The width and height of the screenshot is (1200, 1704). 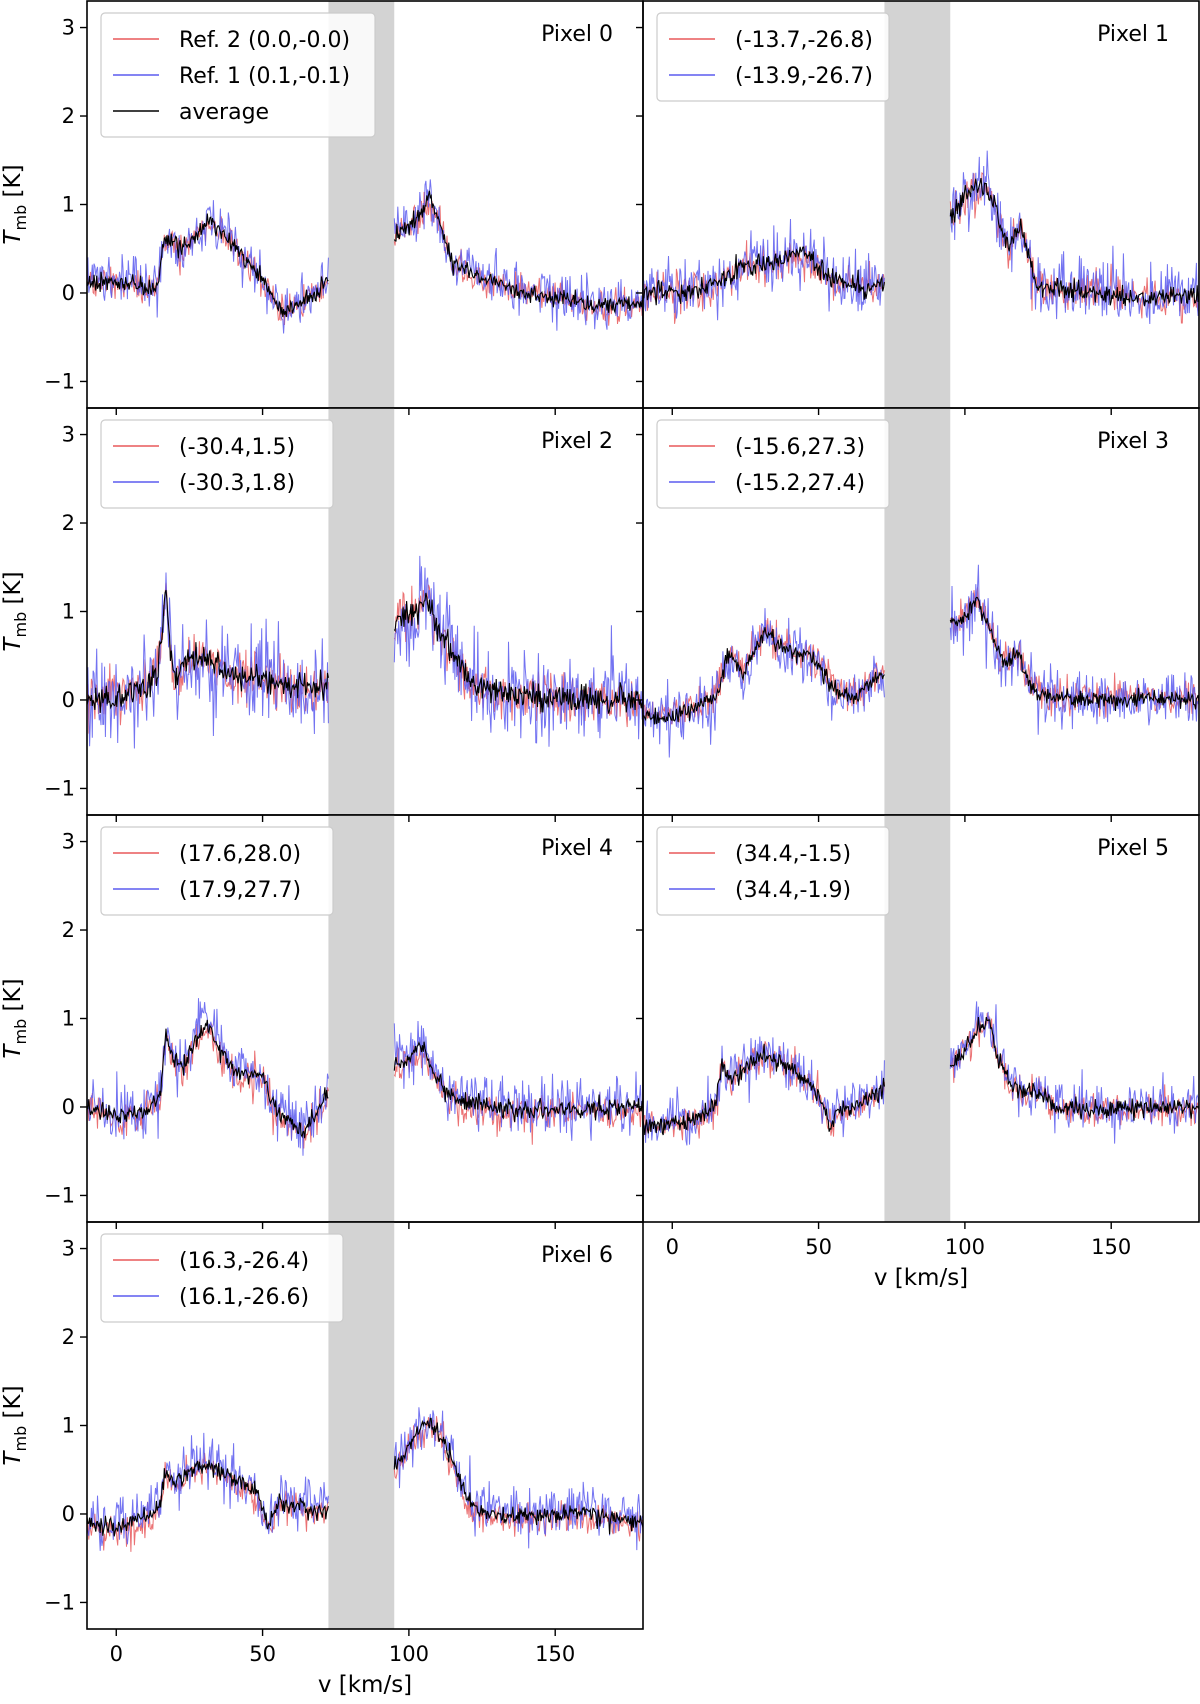 I want to click on panel-title: Pixel 4, so click(x=577, y=848).